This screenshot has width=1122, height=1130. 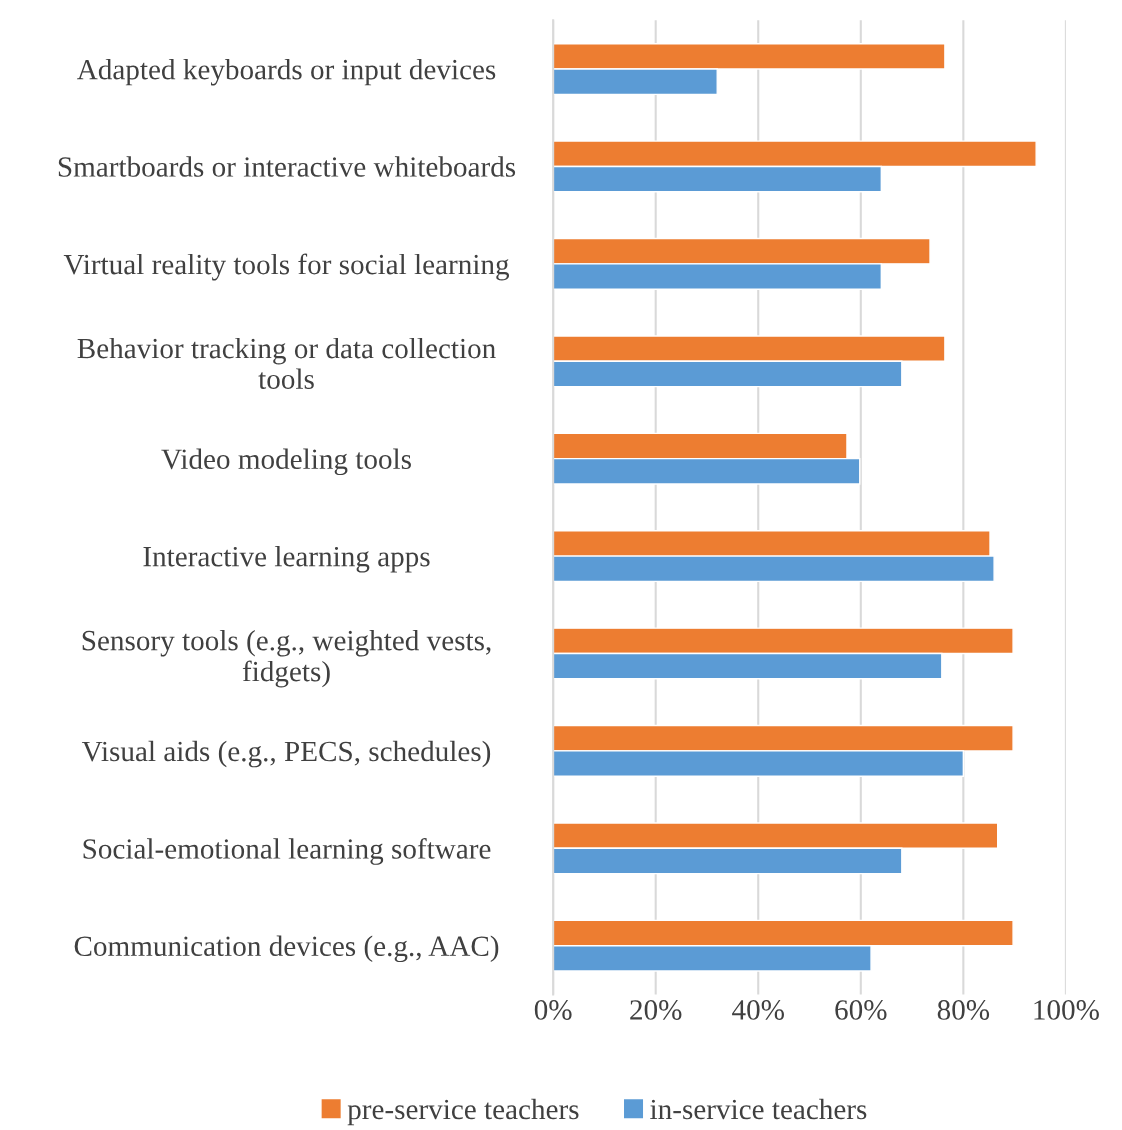 I want to click on y-tick-label: Communication devices (e.g., AAC), so click(x=286, y=949).